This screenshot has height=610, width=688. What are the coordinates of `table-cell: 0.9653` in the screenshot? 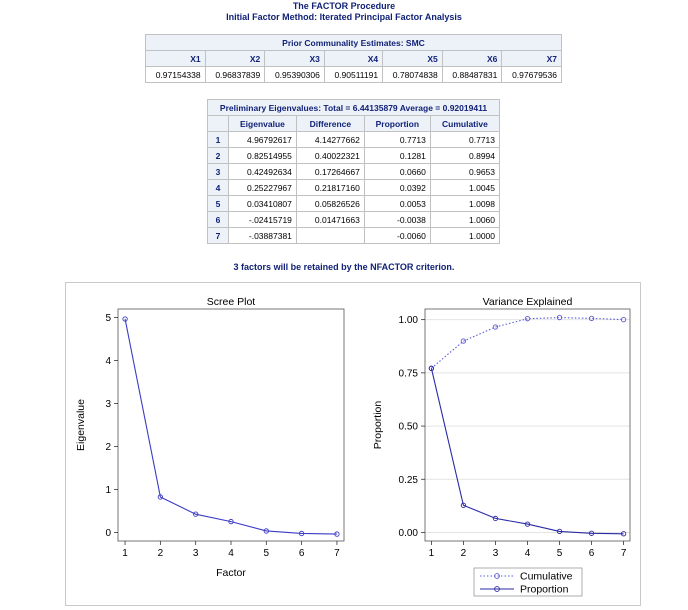 It's located at (465, 171).